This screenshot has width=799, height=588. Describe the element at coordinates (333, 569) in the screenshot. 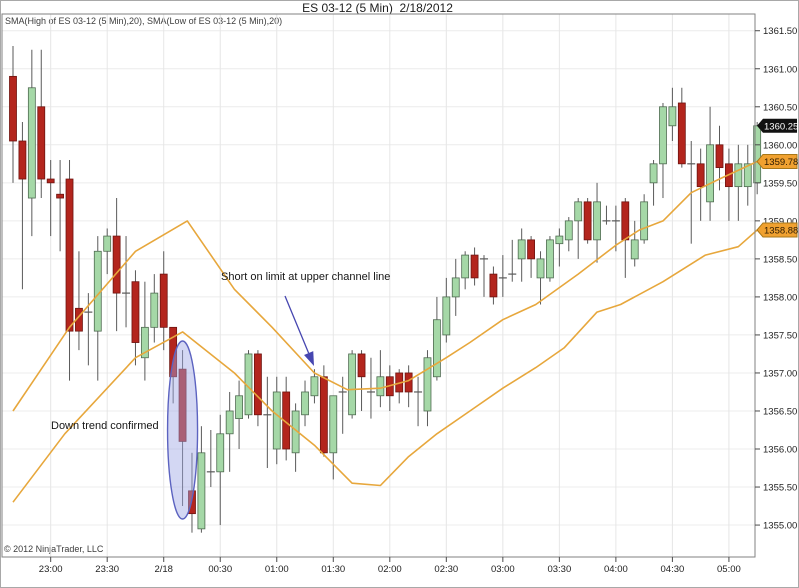

I see `time-tick-label: 01:30` at that location.